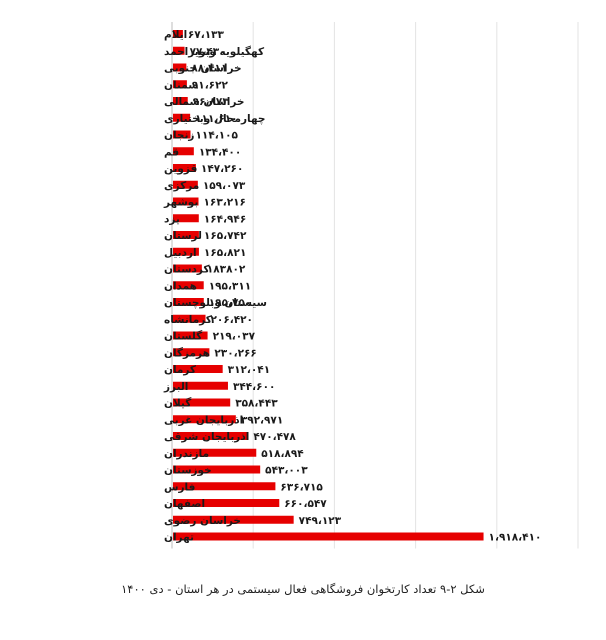  Describe the element at coordinates (286, 471) in the screenshot. I see `value-label-26: ۵۴۳،۰۰۳` at that location.